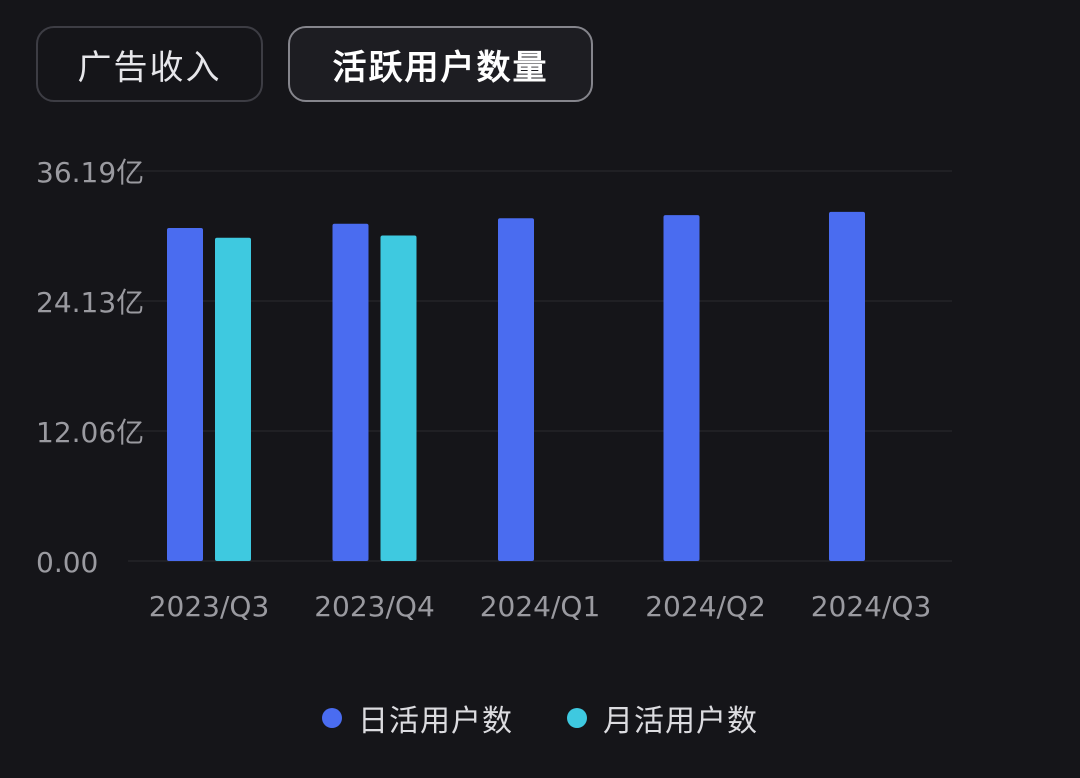 The width and height of the screenshot is (1080, 778). What do you see at coordinates (440, 64) in the screenshot?
I see `tab-active-users: 活跃用户数量` at bounding box center [440, 64].